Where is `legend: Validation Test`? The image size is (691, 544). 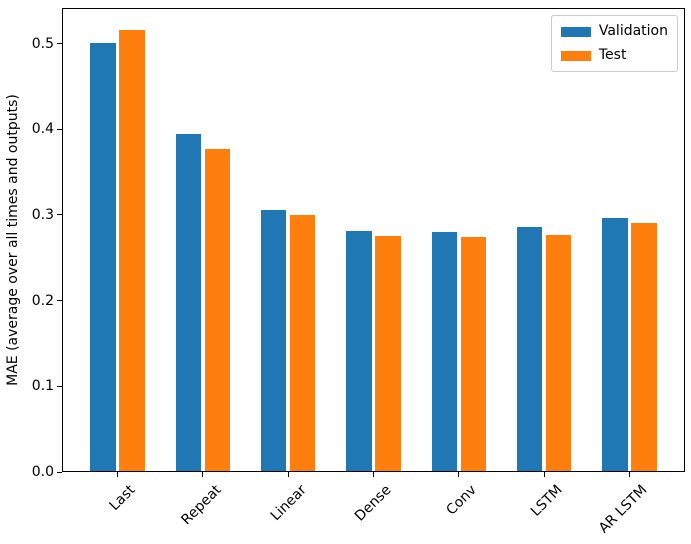 legend: Validation Test is located at coordinates (614, 43).